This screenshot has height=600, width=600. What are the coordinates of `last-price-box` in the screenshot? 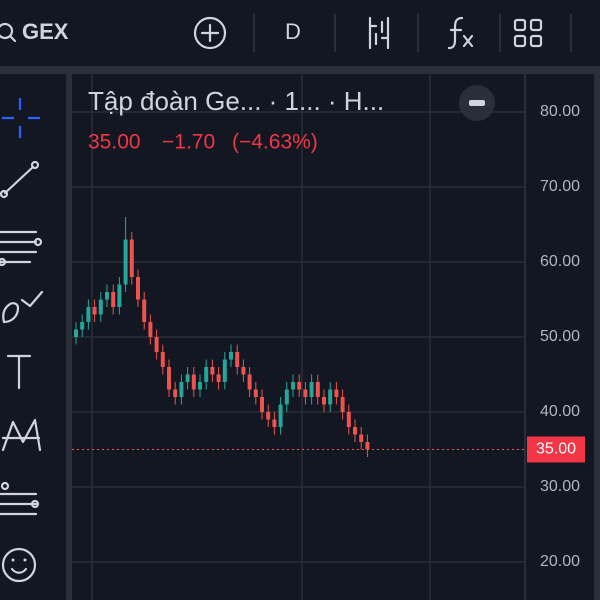 It's located at (556, 449).